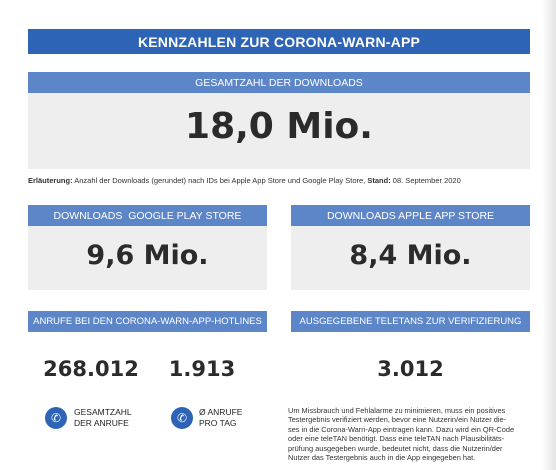 This screenshot has width=556, height=470. Describe the element at coordinates (50, 180) in the screenshot. I see `explanation-label: Erläuterung:` at that location.